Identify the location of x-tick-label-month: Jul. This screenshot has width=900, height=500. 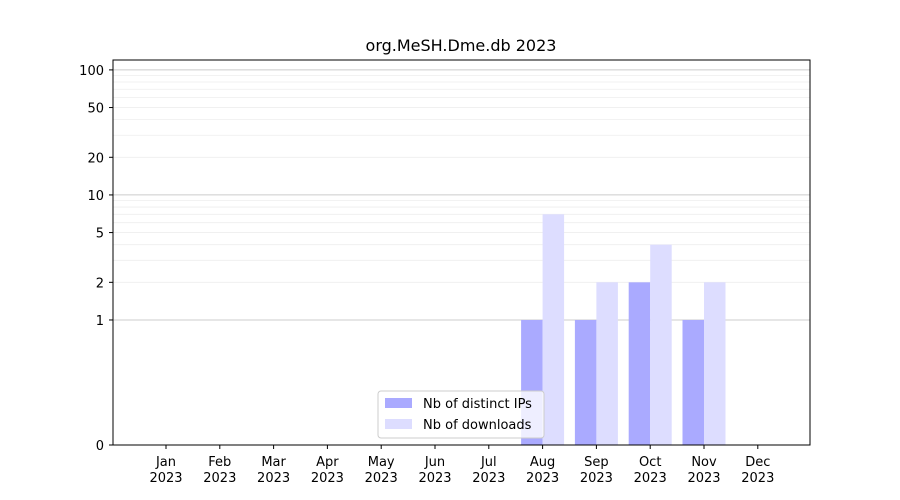
(488, 462).